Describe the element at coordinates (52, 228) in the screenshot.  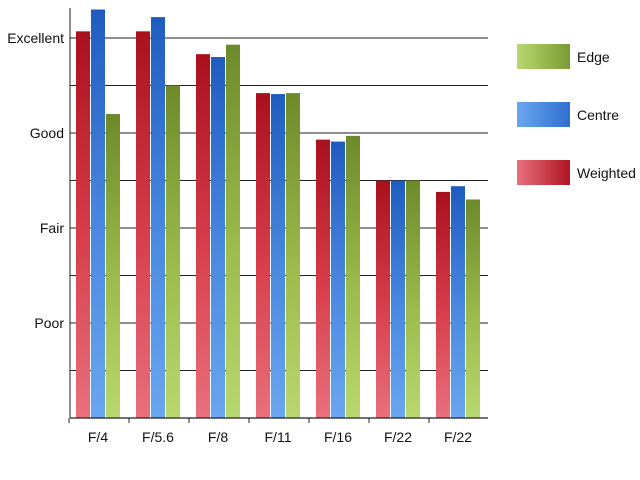
I see `y-tick-label: Fair` at that location.